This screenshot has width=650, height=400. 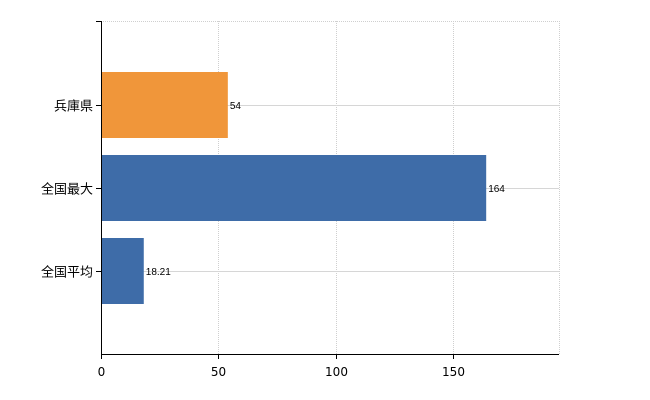 I want to click on x-tick-label: 50, so click(x=218, y=372).